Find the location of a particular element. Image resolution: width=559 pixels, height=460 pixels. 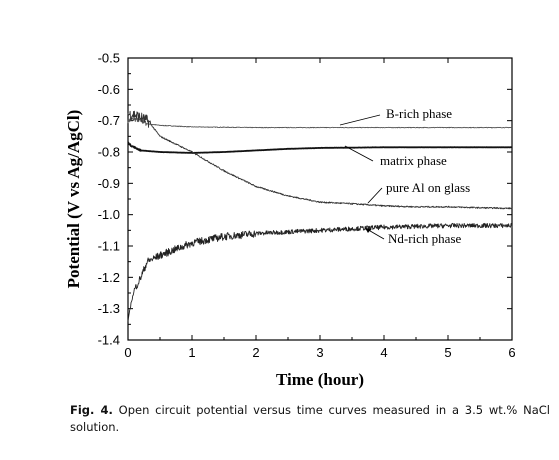

annotation-matrix-phase: matrix phase is located at coordinates (413, 160).